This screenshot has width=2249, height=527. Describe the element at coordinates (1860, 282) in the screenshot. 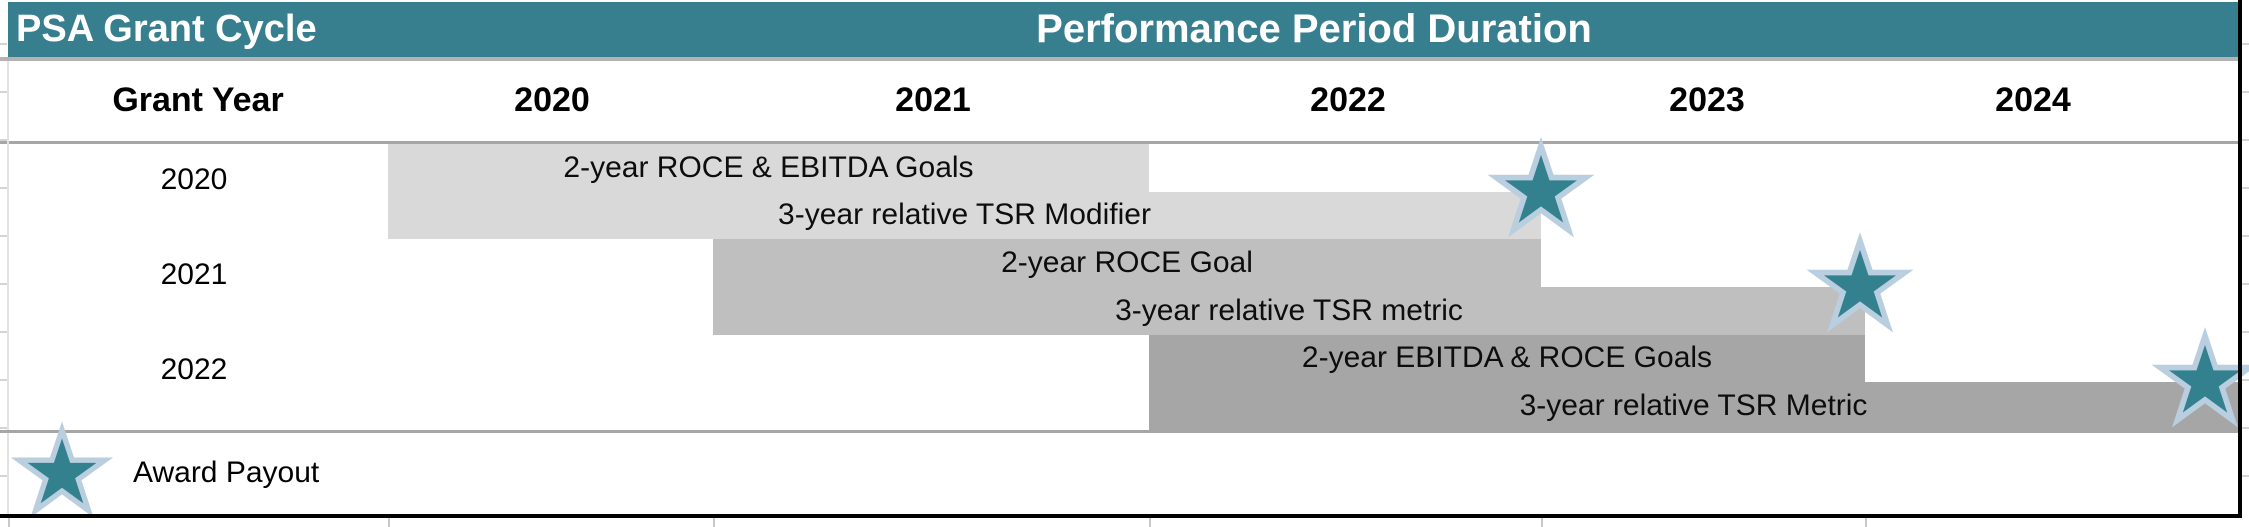

I see `award-payout-star-icon-2021` at that location.